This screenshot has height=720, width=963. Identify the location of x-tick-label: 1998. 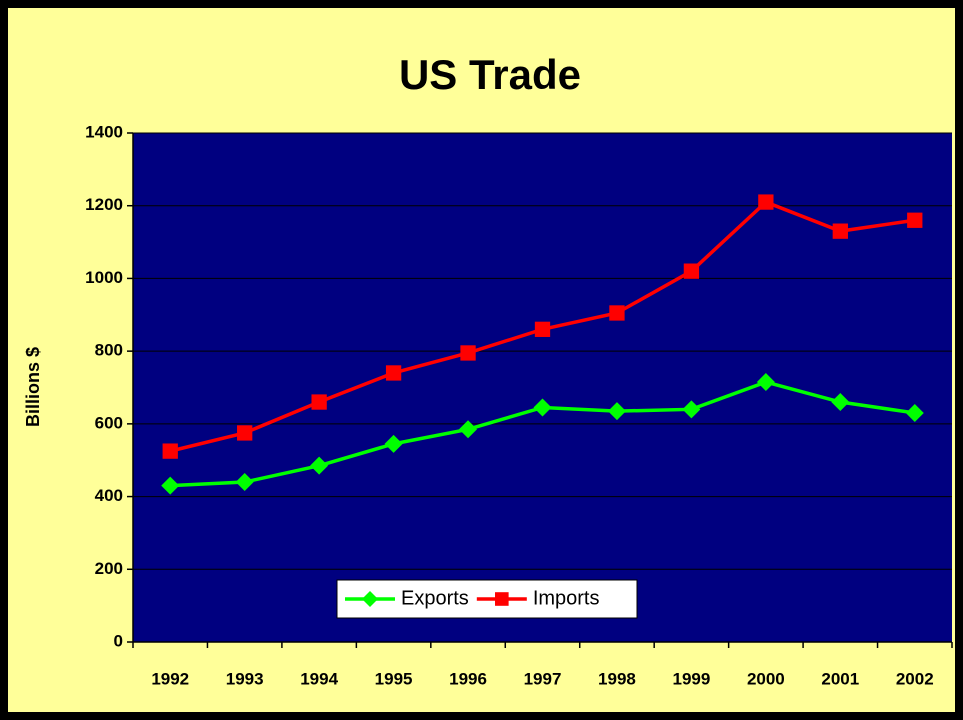
(617, 678).